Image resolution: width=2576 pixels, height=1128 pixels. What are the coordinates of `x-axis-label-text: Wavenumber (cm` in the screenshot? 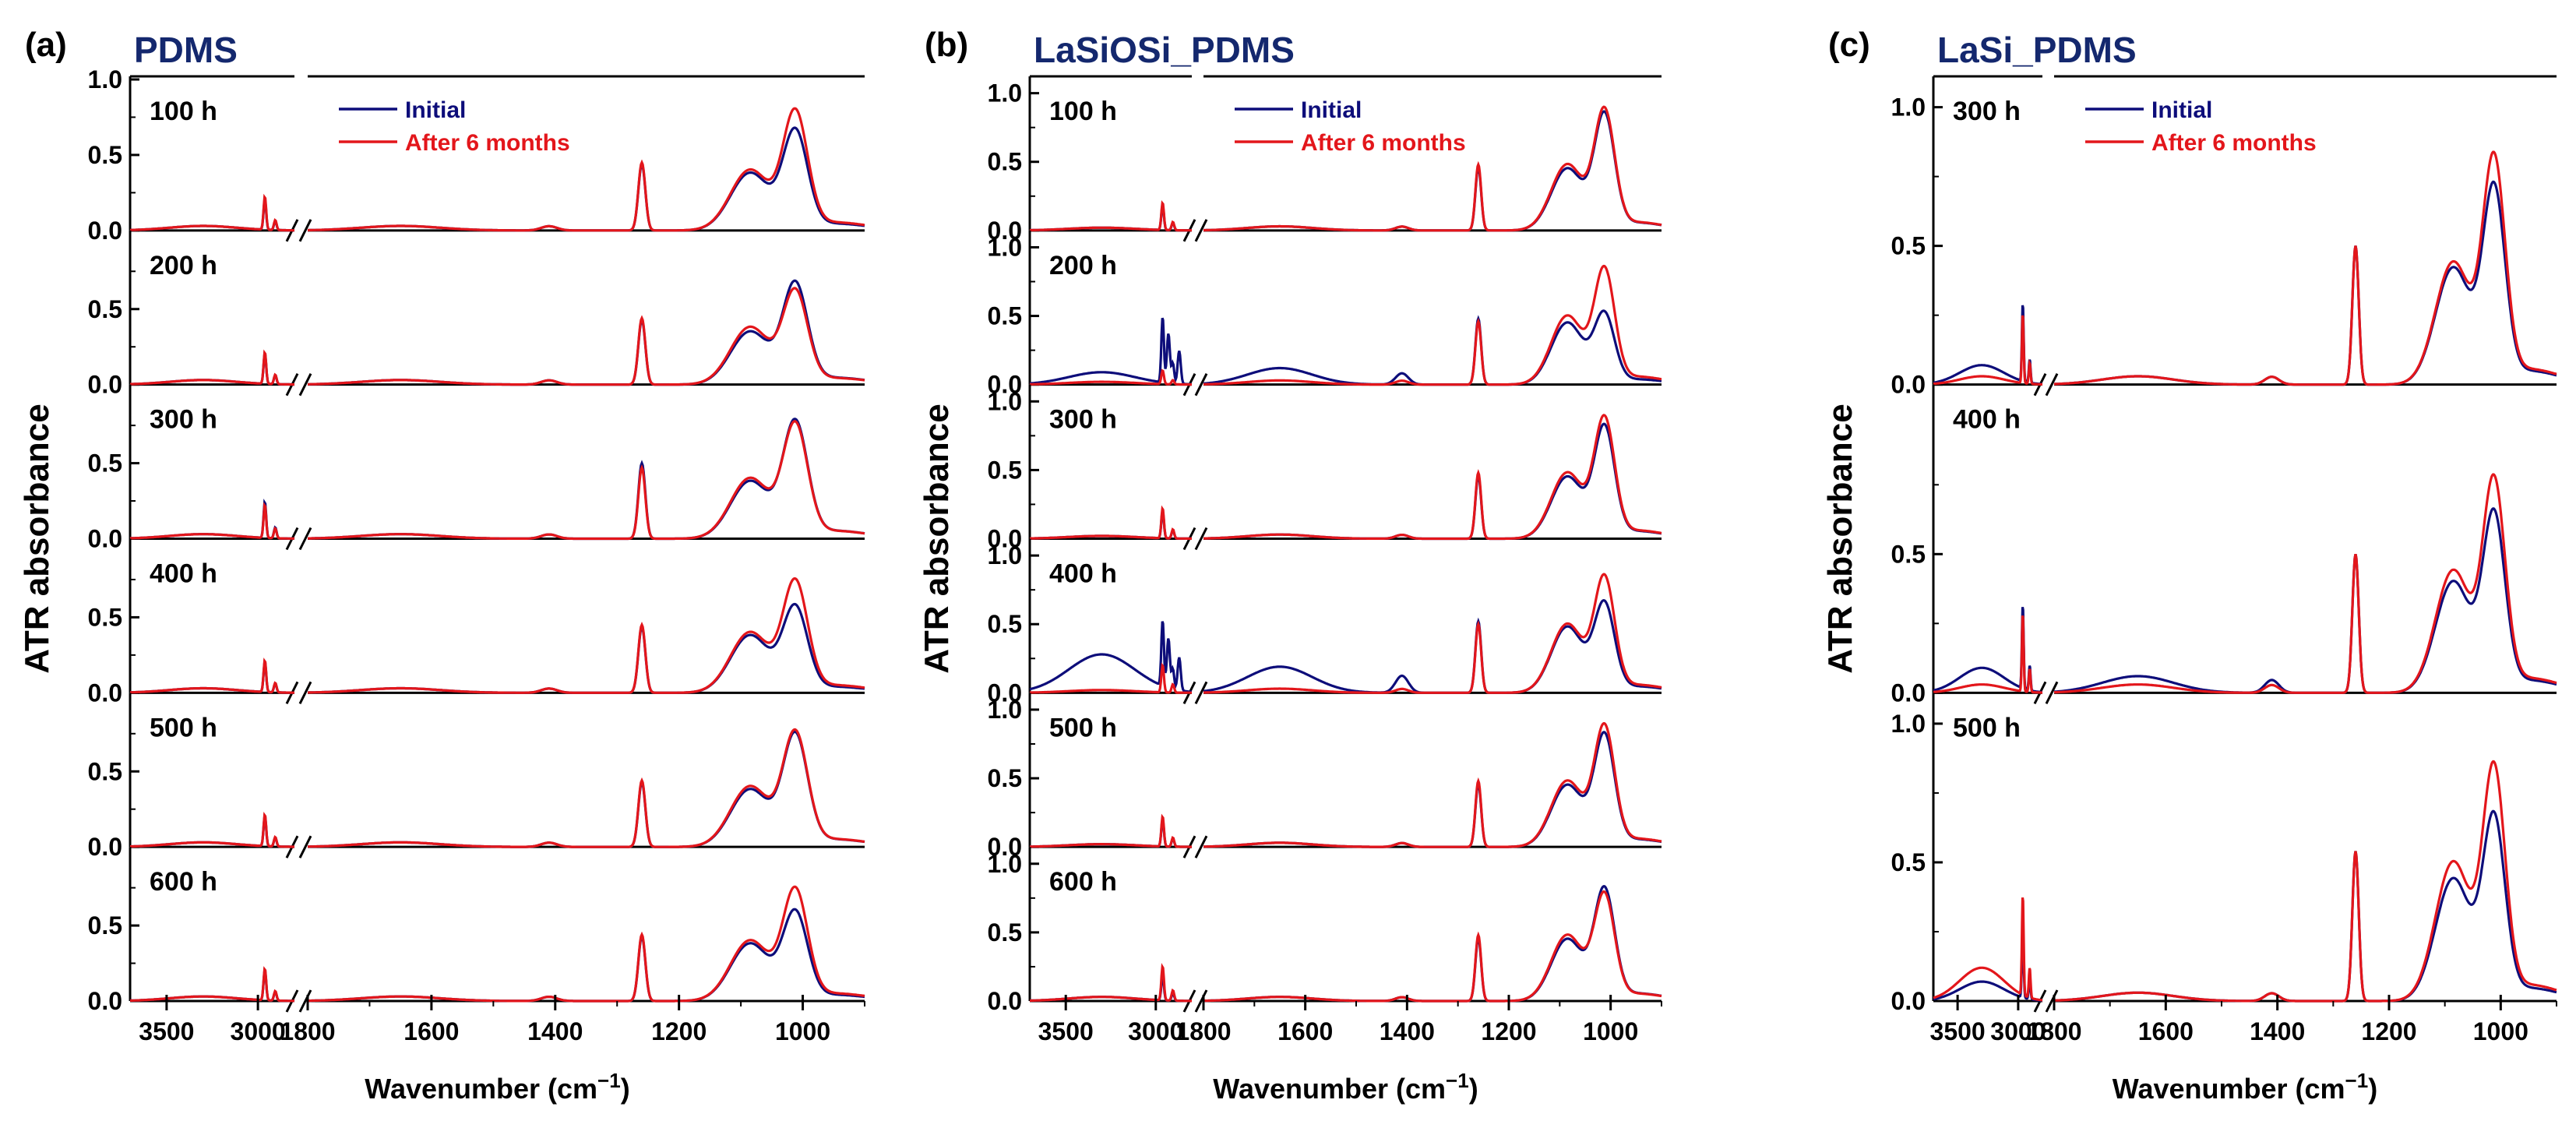 It's located at (2229, 1089).